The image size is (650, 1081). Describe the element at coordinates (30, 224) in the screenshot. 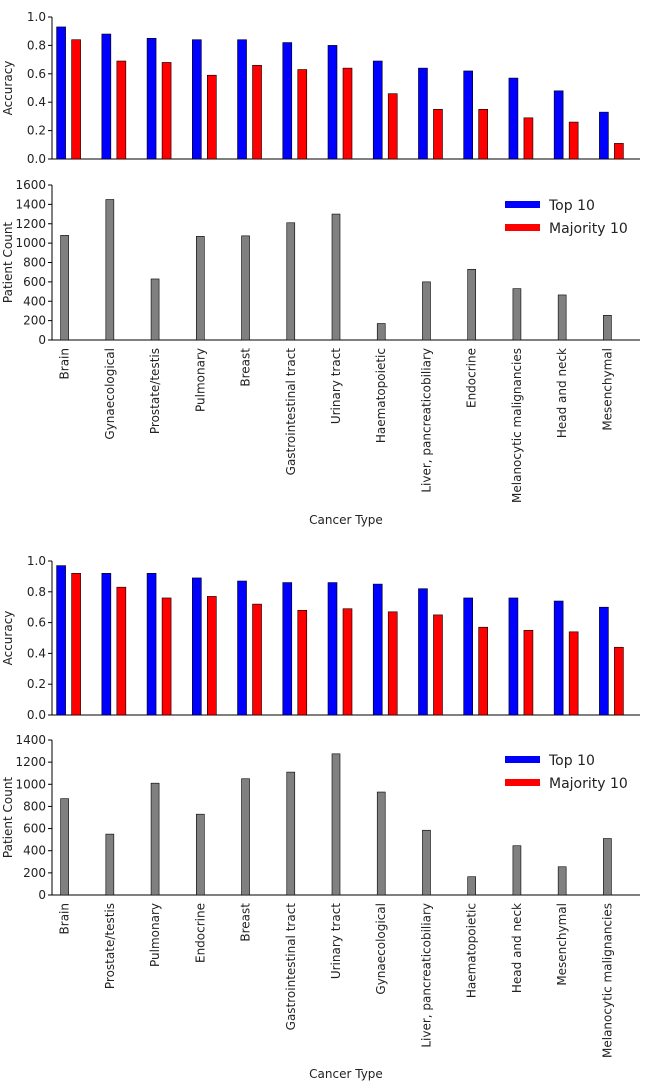

I see `y-tick-label: 1200` at that location.